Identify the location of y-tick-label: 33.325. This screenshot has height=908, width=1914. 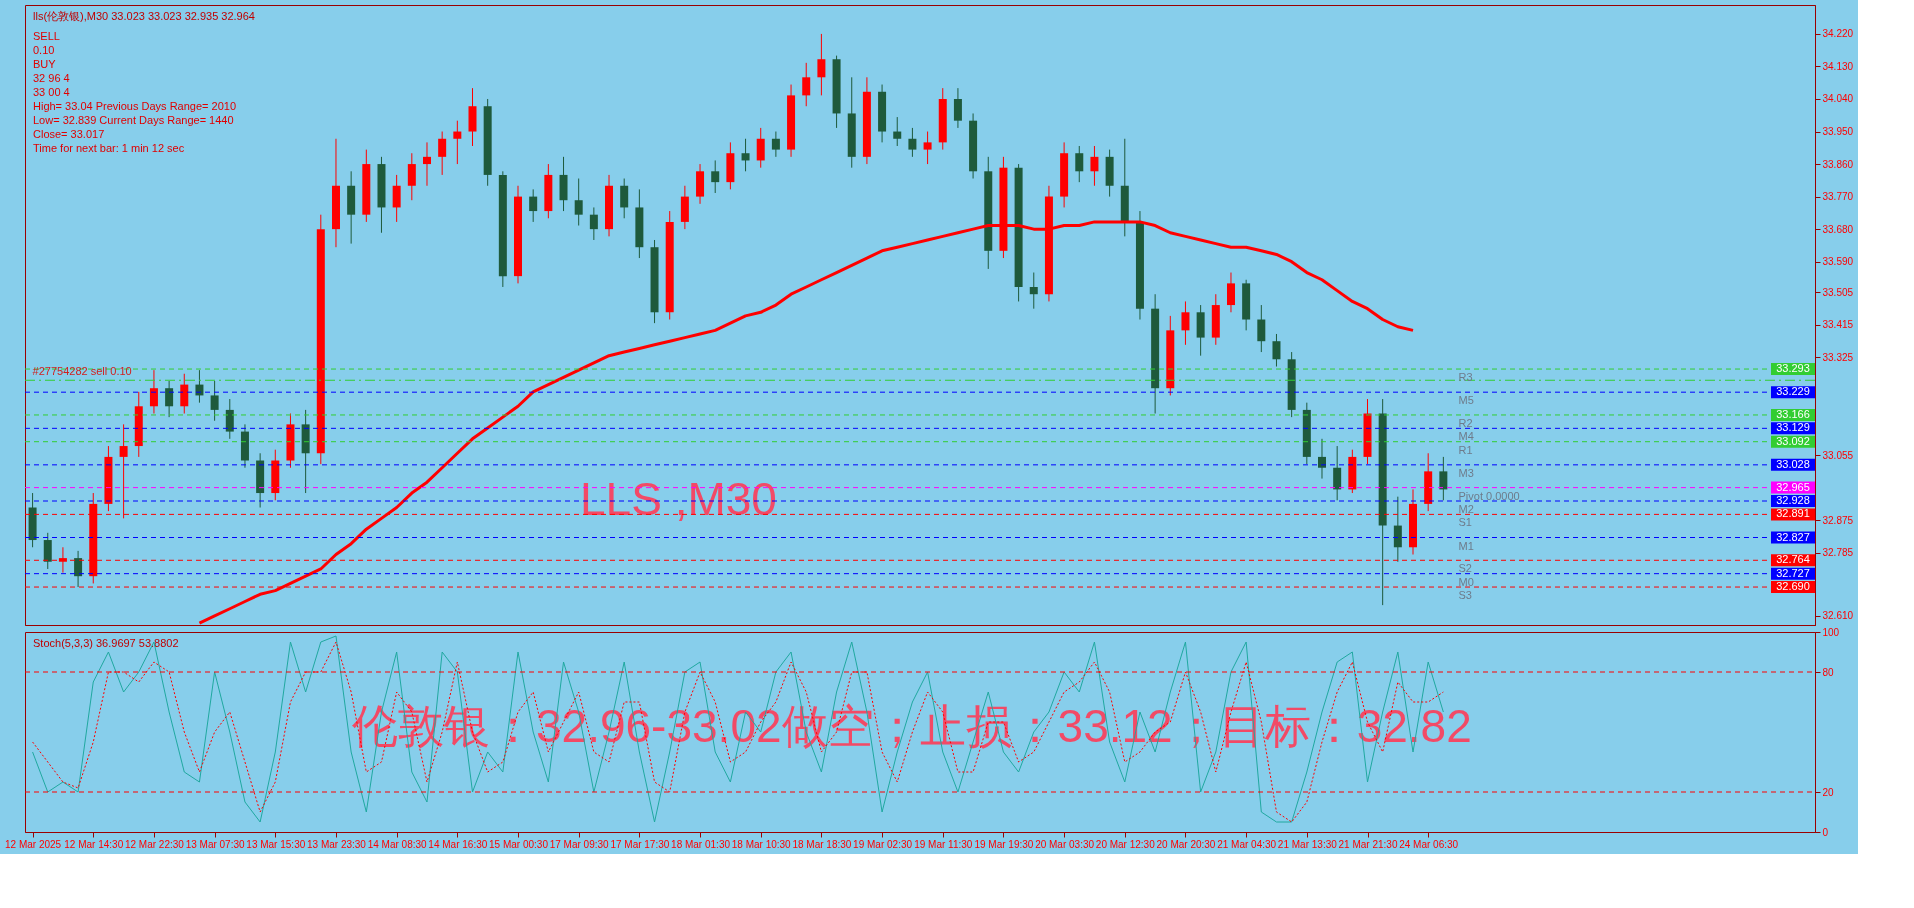
(1838, 357).